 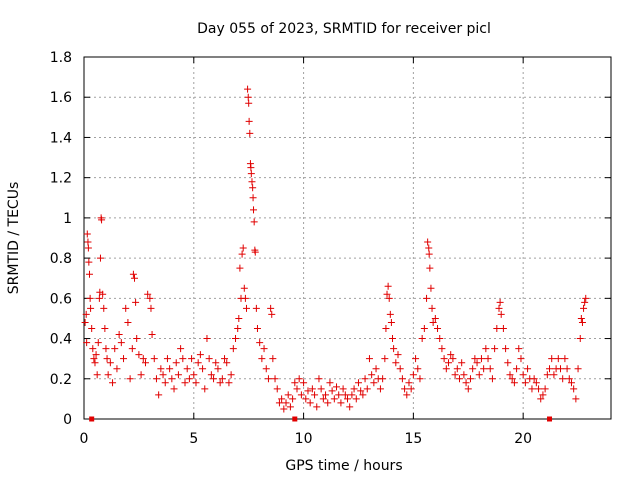 What do you see at coordinates (304, 439) in the screenshot?
I see `x-tick-label: 10` at bounding box center [304, 439].